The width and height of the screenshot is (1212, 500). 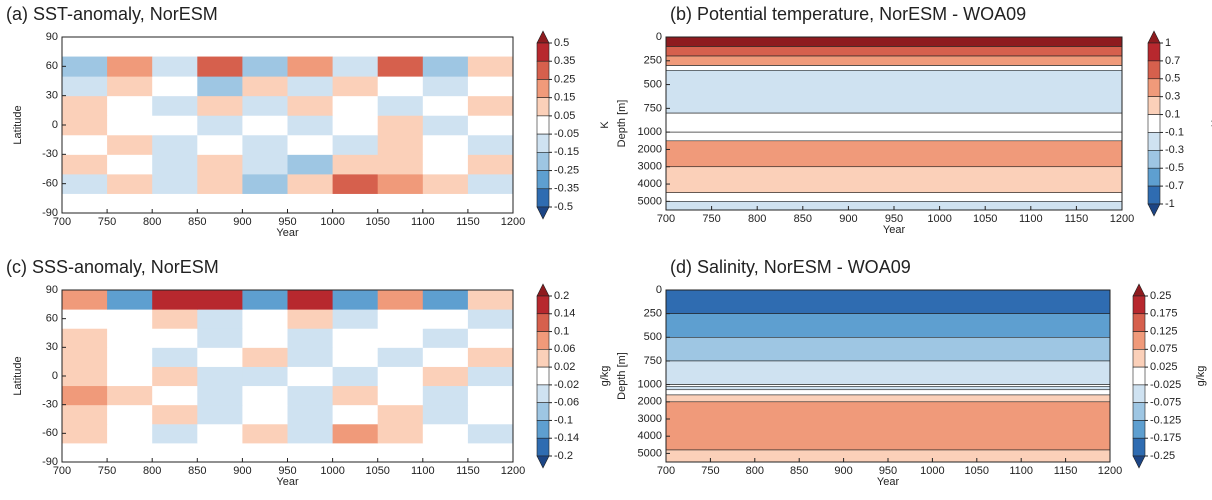 What do you see at coordinates (377, 471) in the screenshot?
I see `x-tick-label: 1050` at bounding box center [377, 471].